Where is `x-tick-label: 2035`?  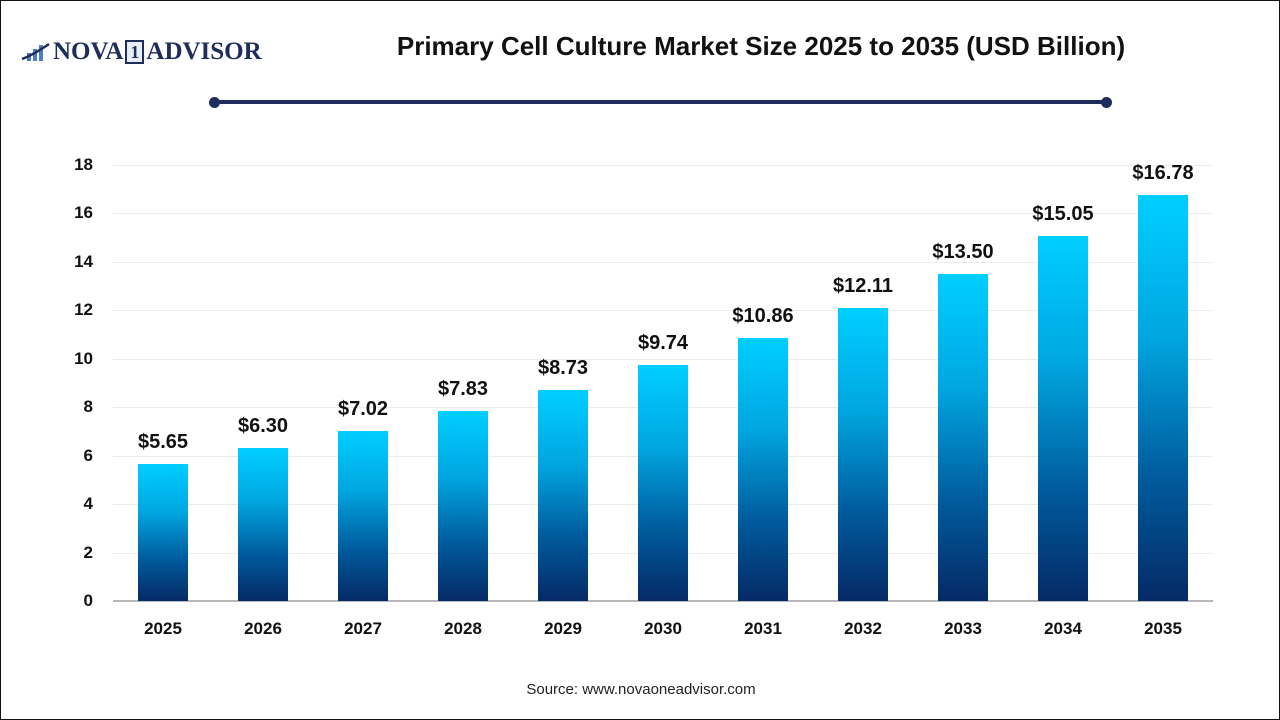 x-tick-label: 2035 is located at coordinates (1163, 628).